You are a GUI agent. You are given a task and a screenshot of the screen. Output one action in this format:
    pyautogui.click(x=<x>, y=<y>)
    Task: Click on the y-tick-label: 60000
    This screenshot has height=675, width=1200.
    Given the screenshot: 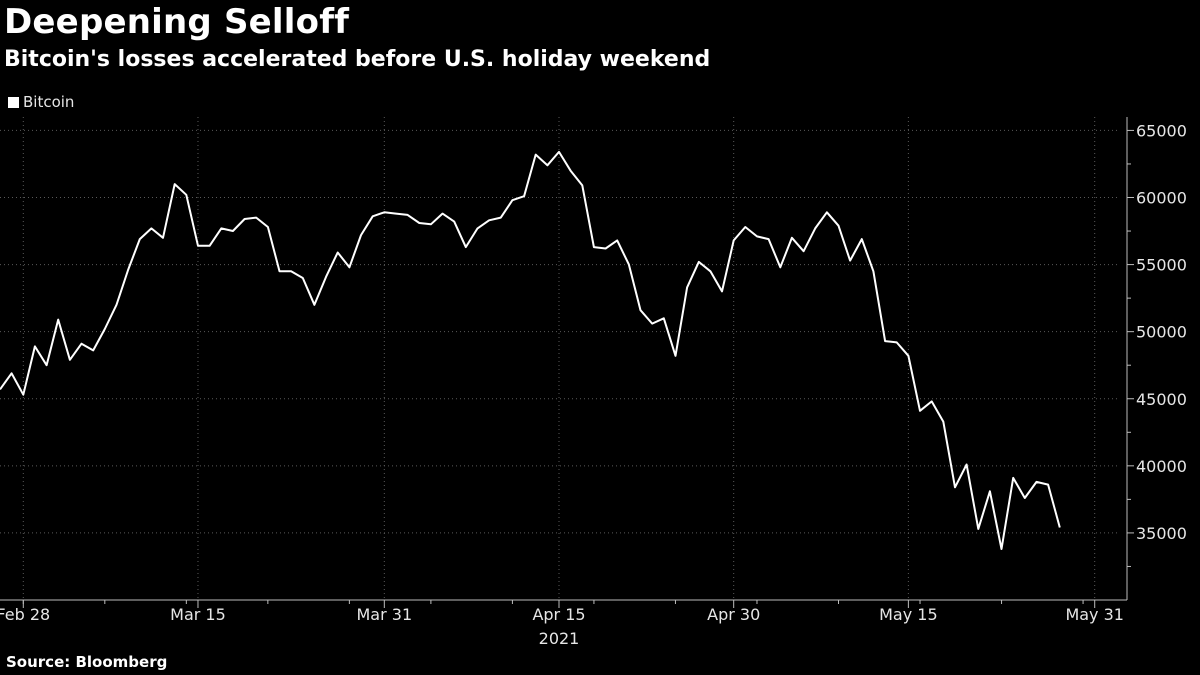 What is the action you would take?
    pyautogui.click(x=1161, y=198)
    